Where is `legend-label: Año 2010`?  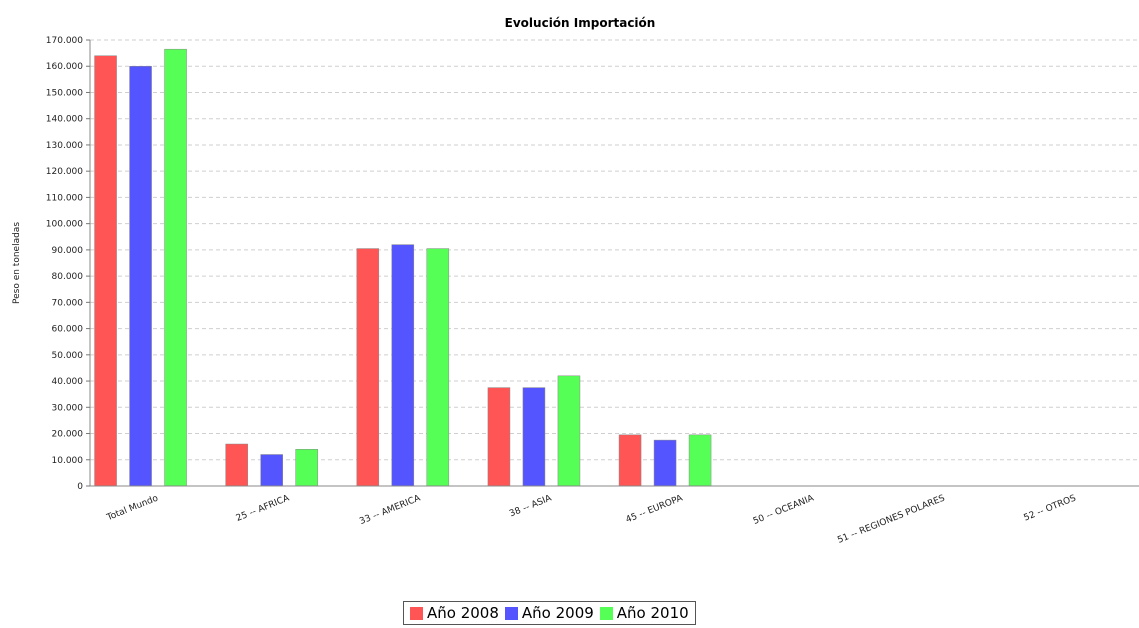
legend-label: Año 2010 is located at coordinates (652, 613).